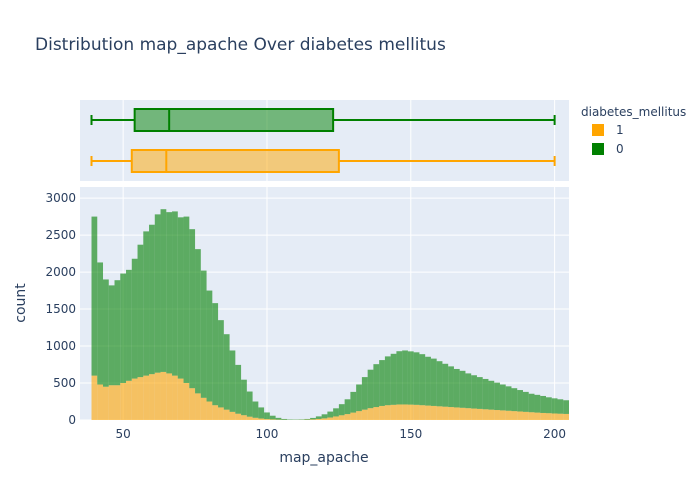  I want to click on legend-label: 0, so click(620, 149).